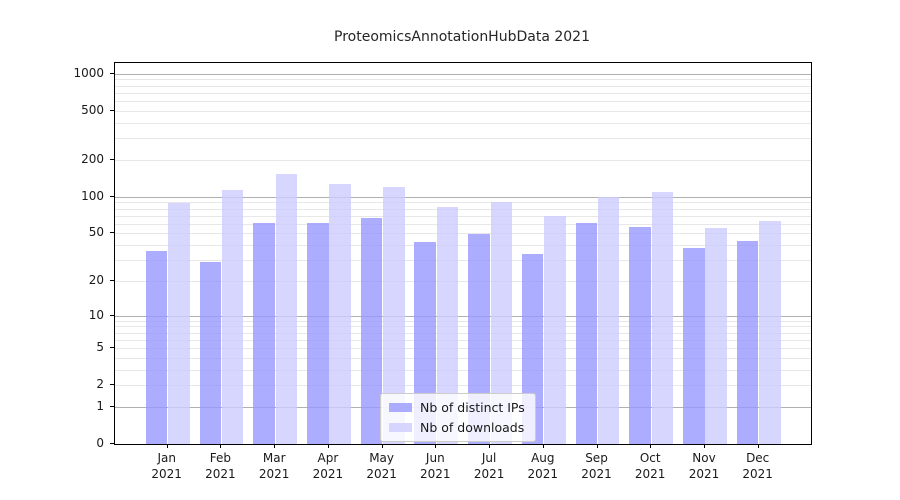  What do you see at coordinates (179, 323) in the screenshot?
I see `bar-downloads-jan` at bounding box center [179, 323].